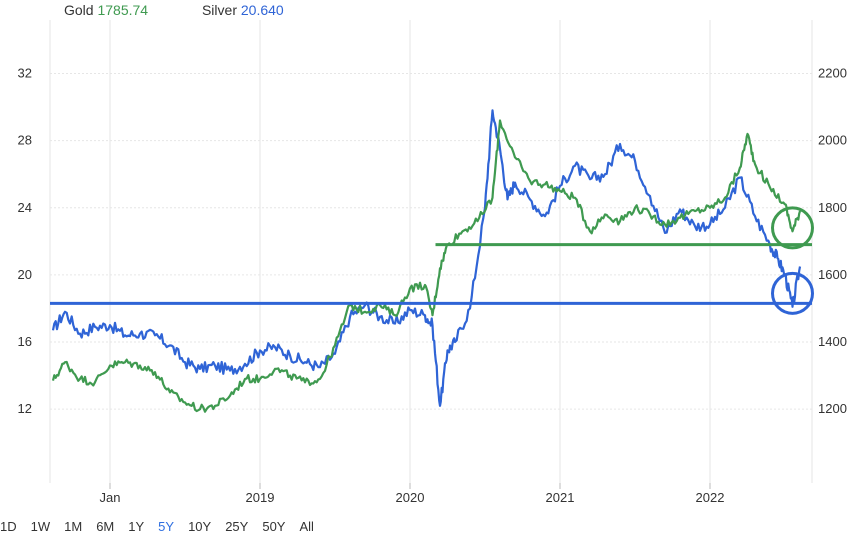 The width and height of the screenshot is (857, 540). Describe the element at coordinates (110, 497) in the screenshot. I see `x-tick-label: Jan` at that location.